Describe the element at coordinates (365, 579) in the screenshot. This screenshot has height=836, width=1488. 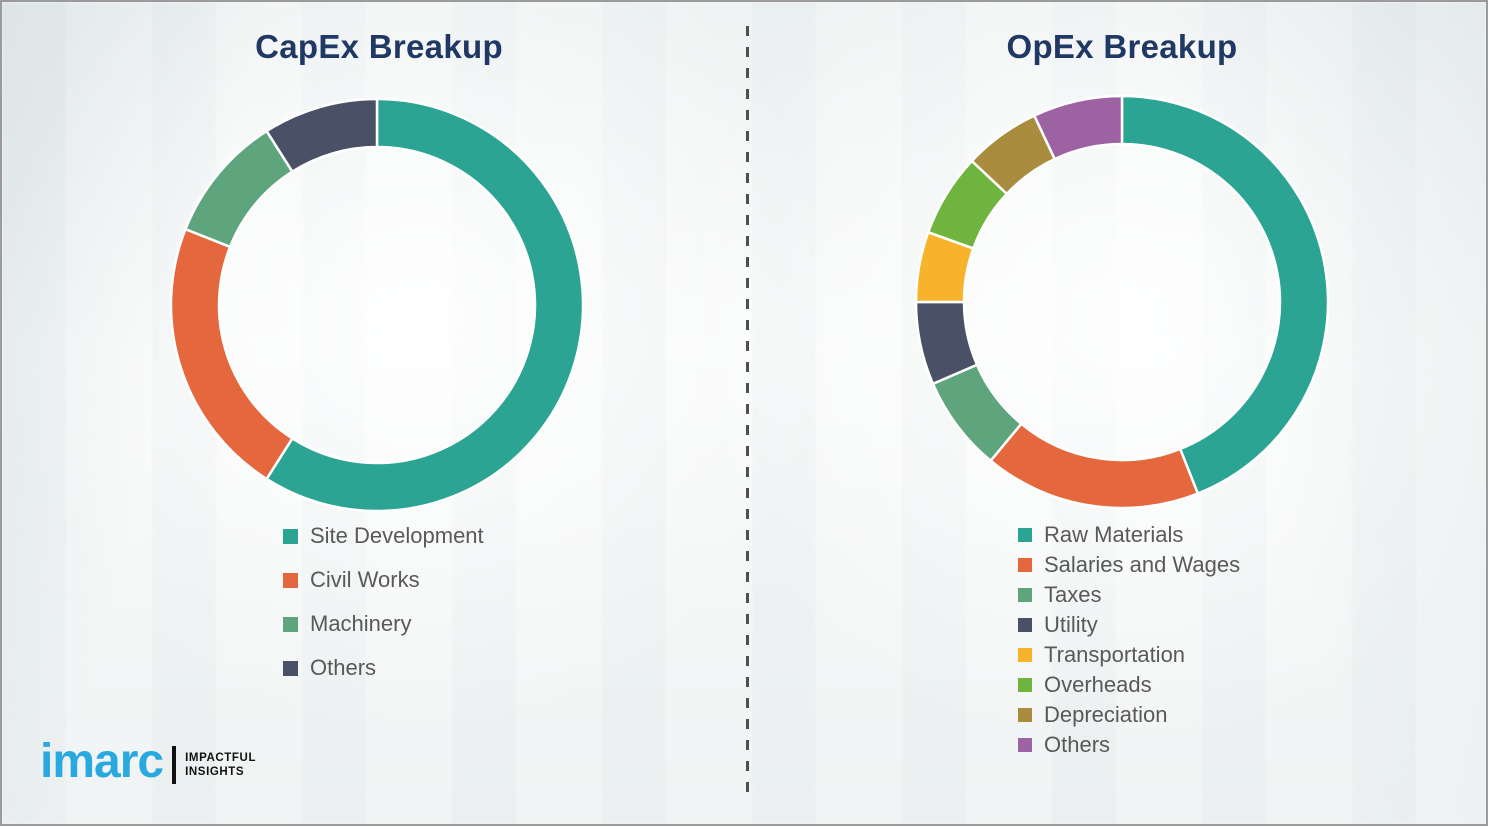
I see `legend-label: Civil Works` at that location.